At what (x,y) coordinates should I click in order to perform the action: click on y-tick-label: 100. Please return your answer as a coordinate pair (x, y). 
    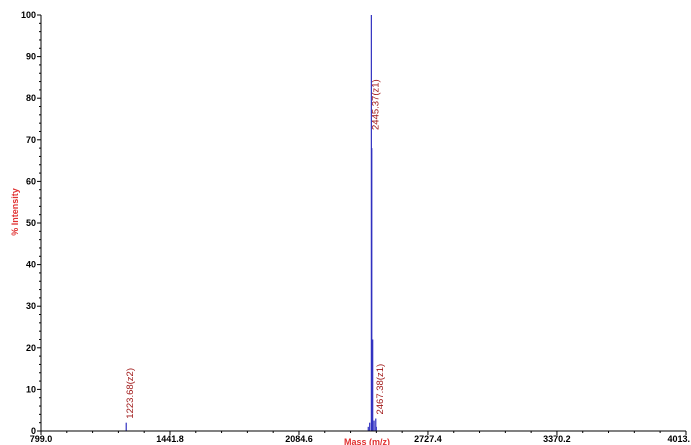
    Looking at the image, I should click on (28, 15).